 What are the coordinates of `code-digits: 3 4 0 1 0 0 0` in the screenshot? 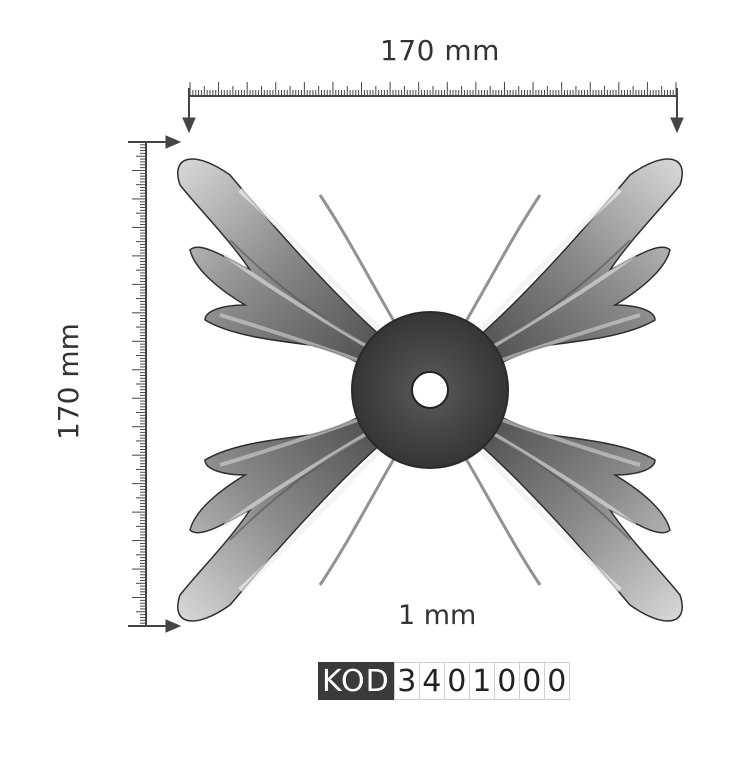 It's located at (481, 681).